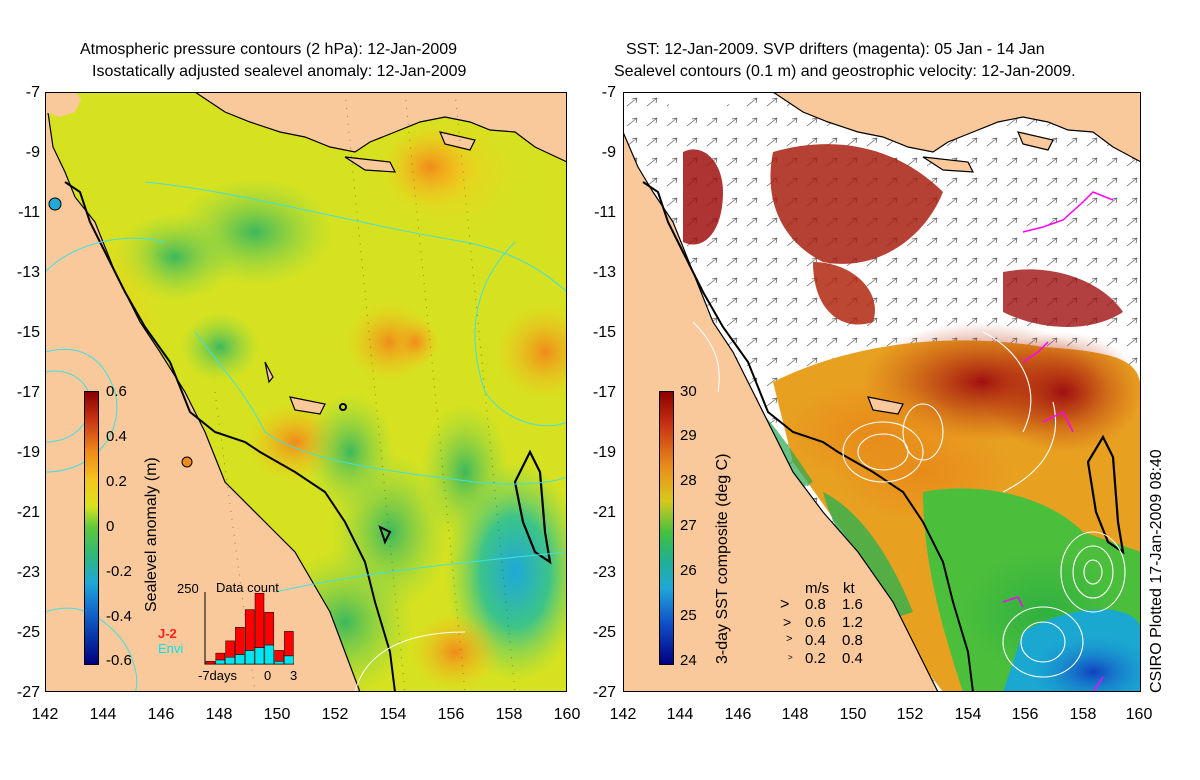 The width and height of the screenshot is (1200, 780). What do you see at coordinates (688, 615) in the screenshot?
I see `colorbar-tick: 25` at bounding box center [688, 615].